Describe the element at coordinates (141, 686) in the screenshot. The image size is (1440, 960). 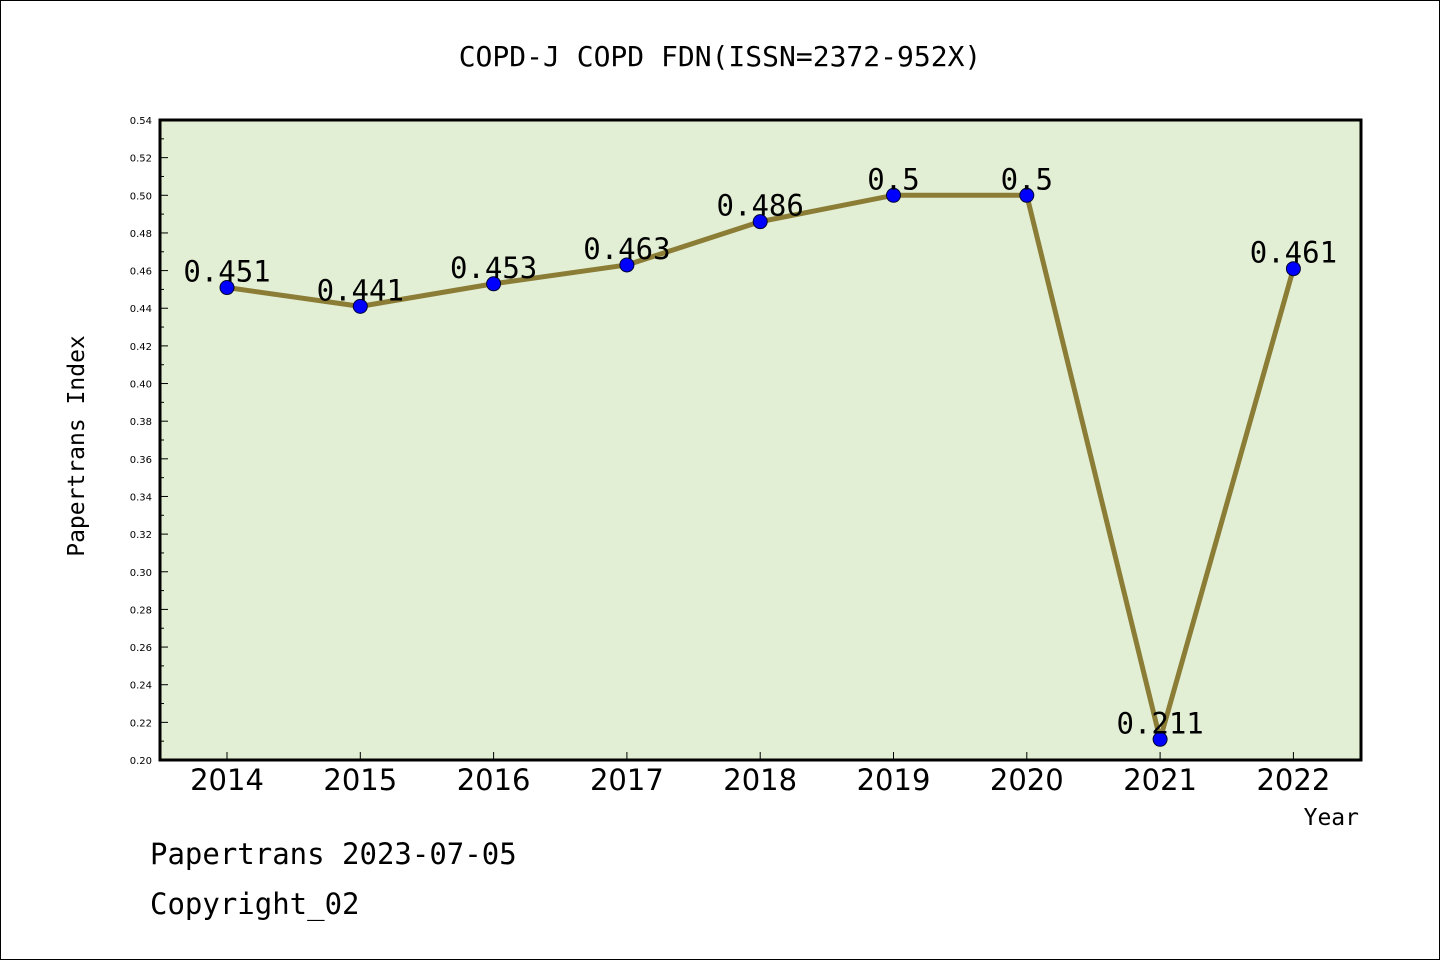
I see `y-tick-label: 0.24` at that location.